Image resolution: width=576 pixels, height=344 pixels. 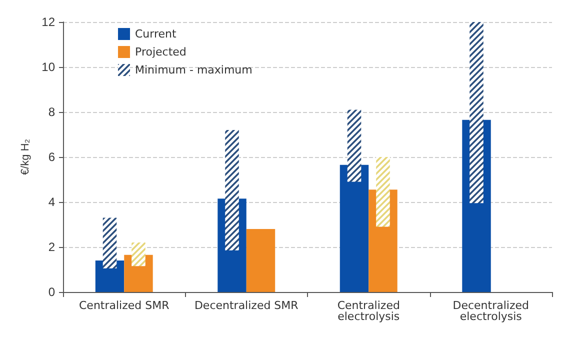 What do you see at coordinates (52, 112) in the screenshot?
I see `y-tick-label: 8` at bounding box center [52, 112].